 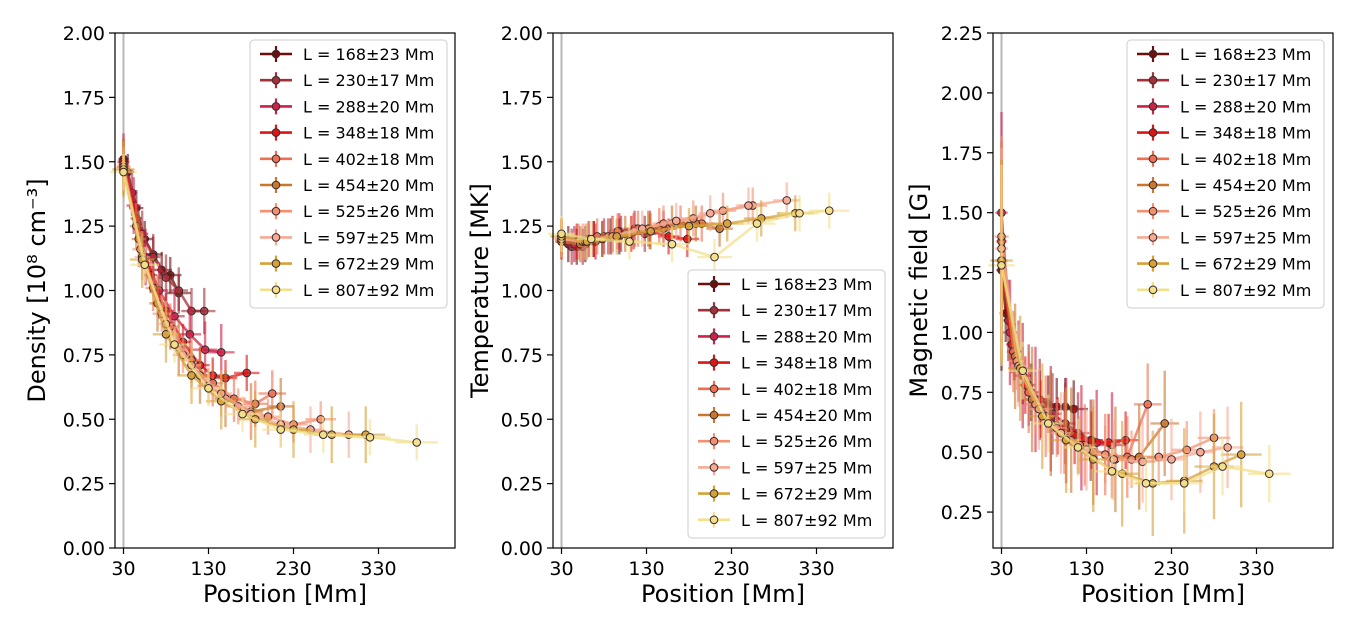 I want to click on y-tick-label: 2.25, so click(x=962, y=34).